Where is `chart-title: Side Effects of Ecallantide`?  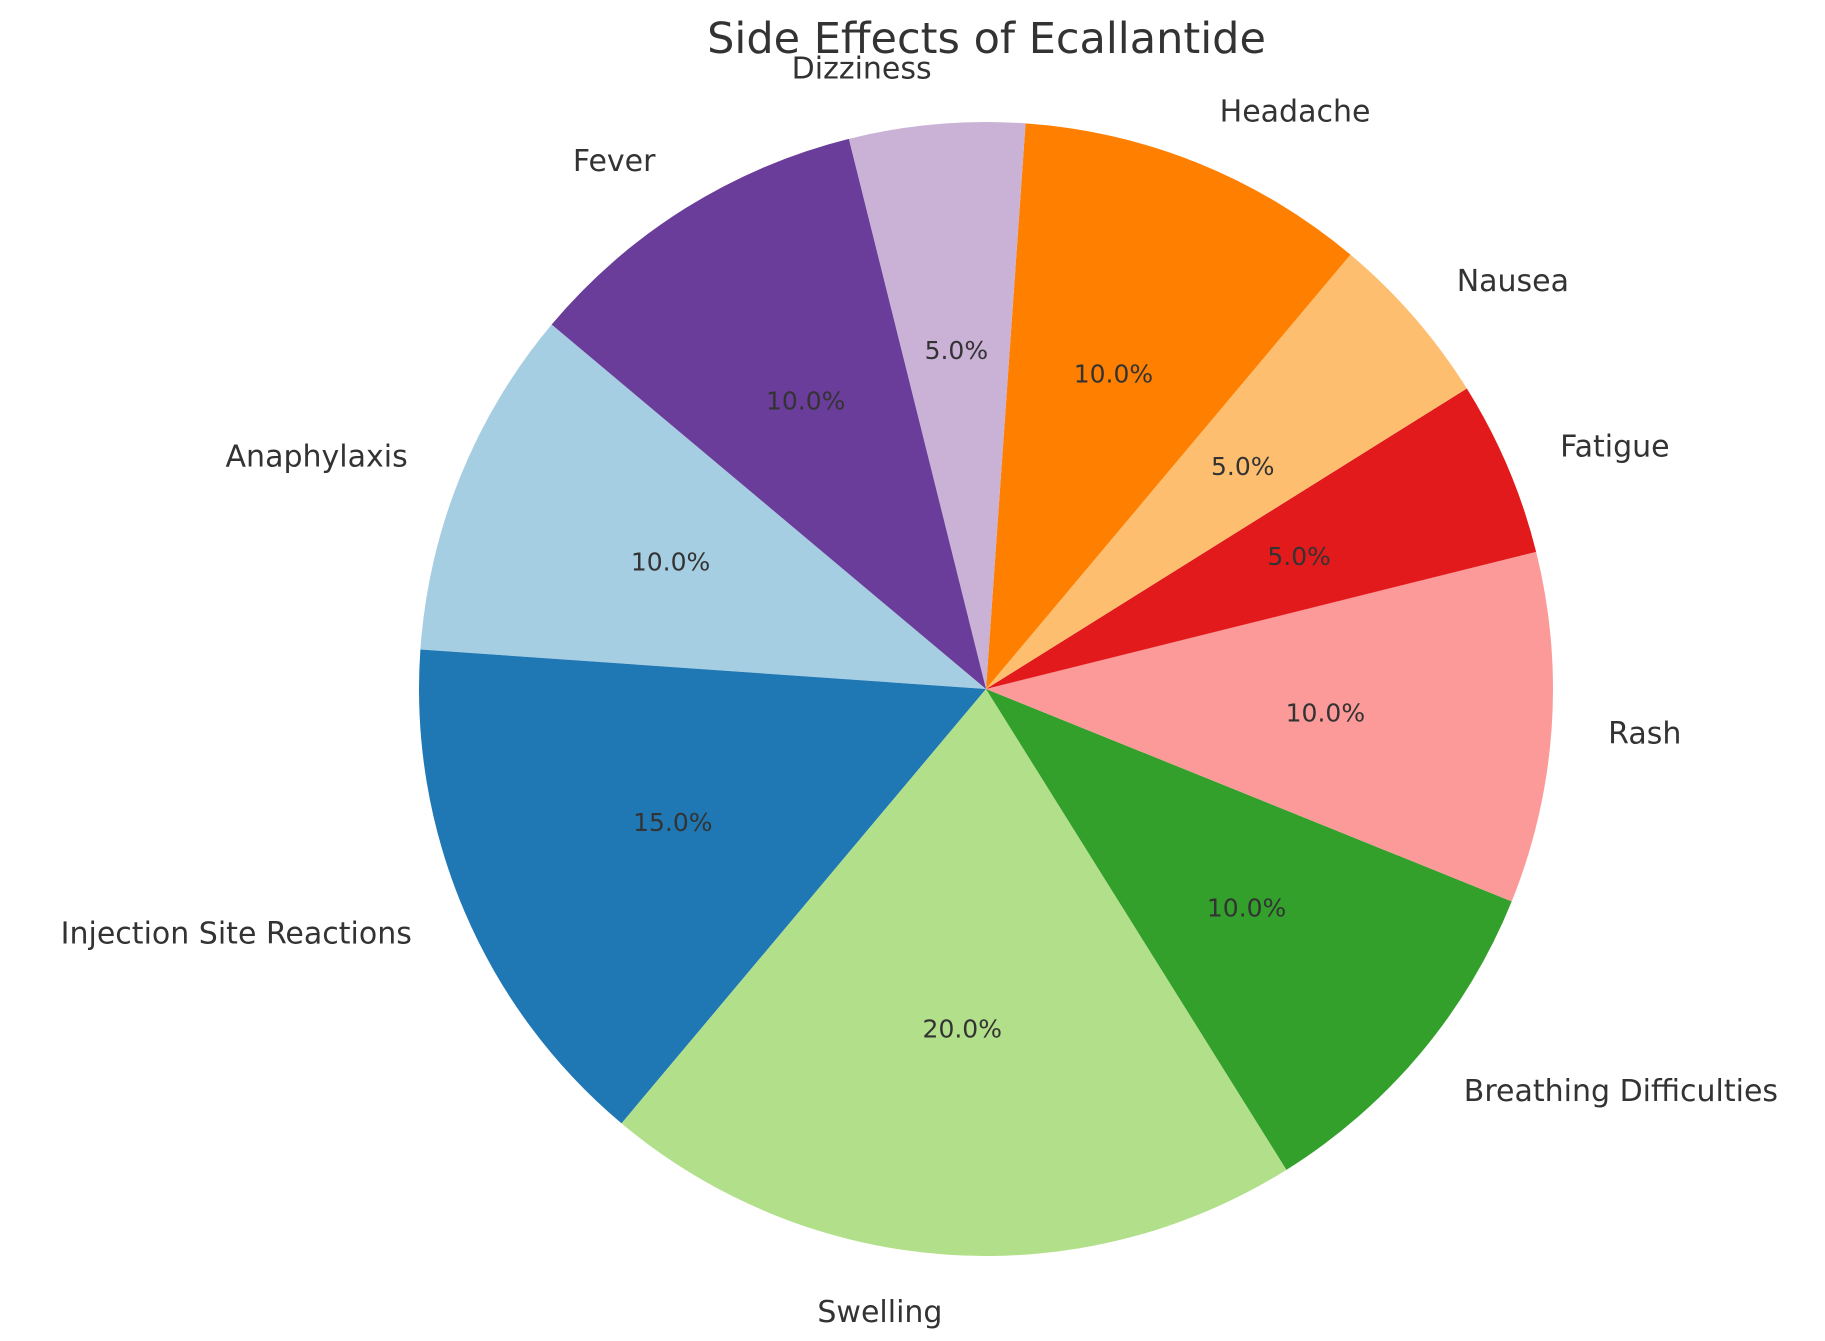 chart-title: Side Effects of Ecallantide is located at coordinates (986, 39).